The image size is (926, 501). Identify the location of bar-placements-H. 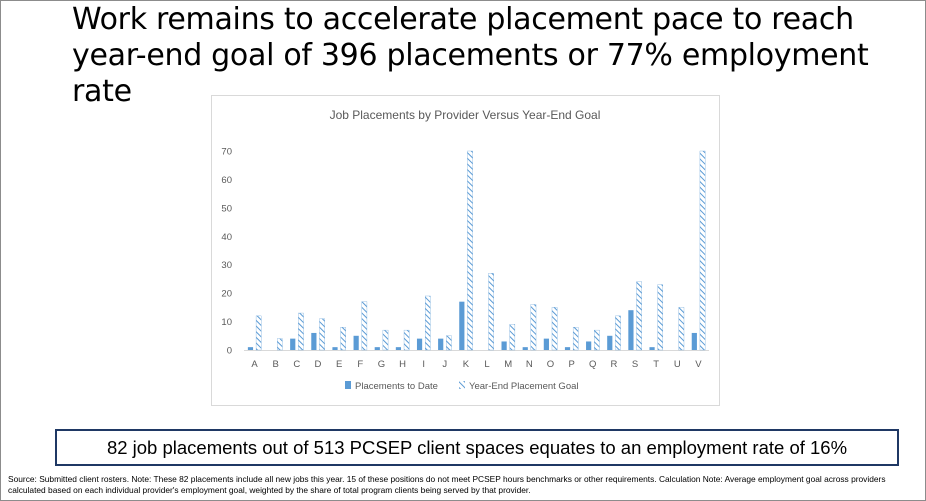
(398, 348).